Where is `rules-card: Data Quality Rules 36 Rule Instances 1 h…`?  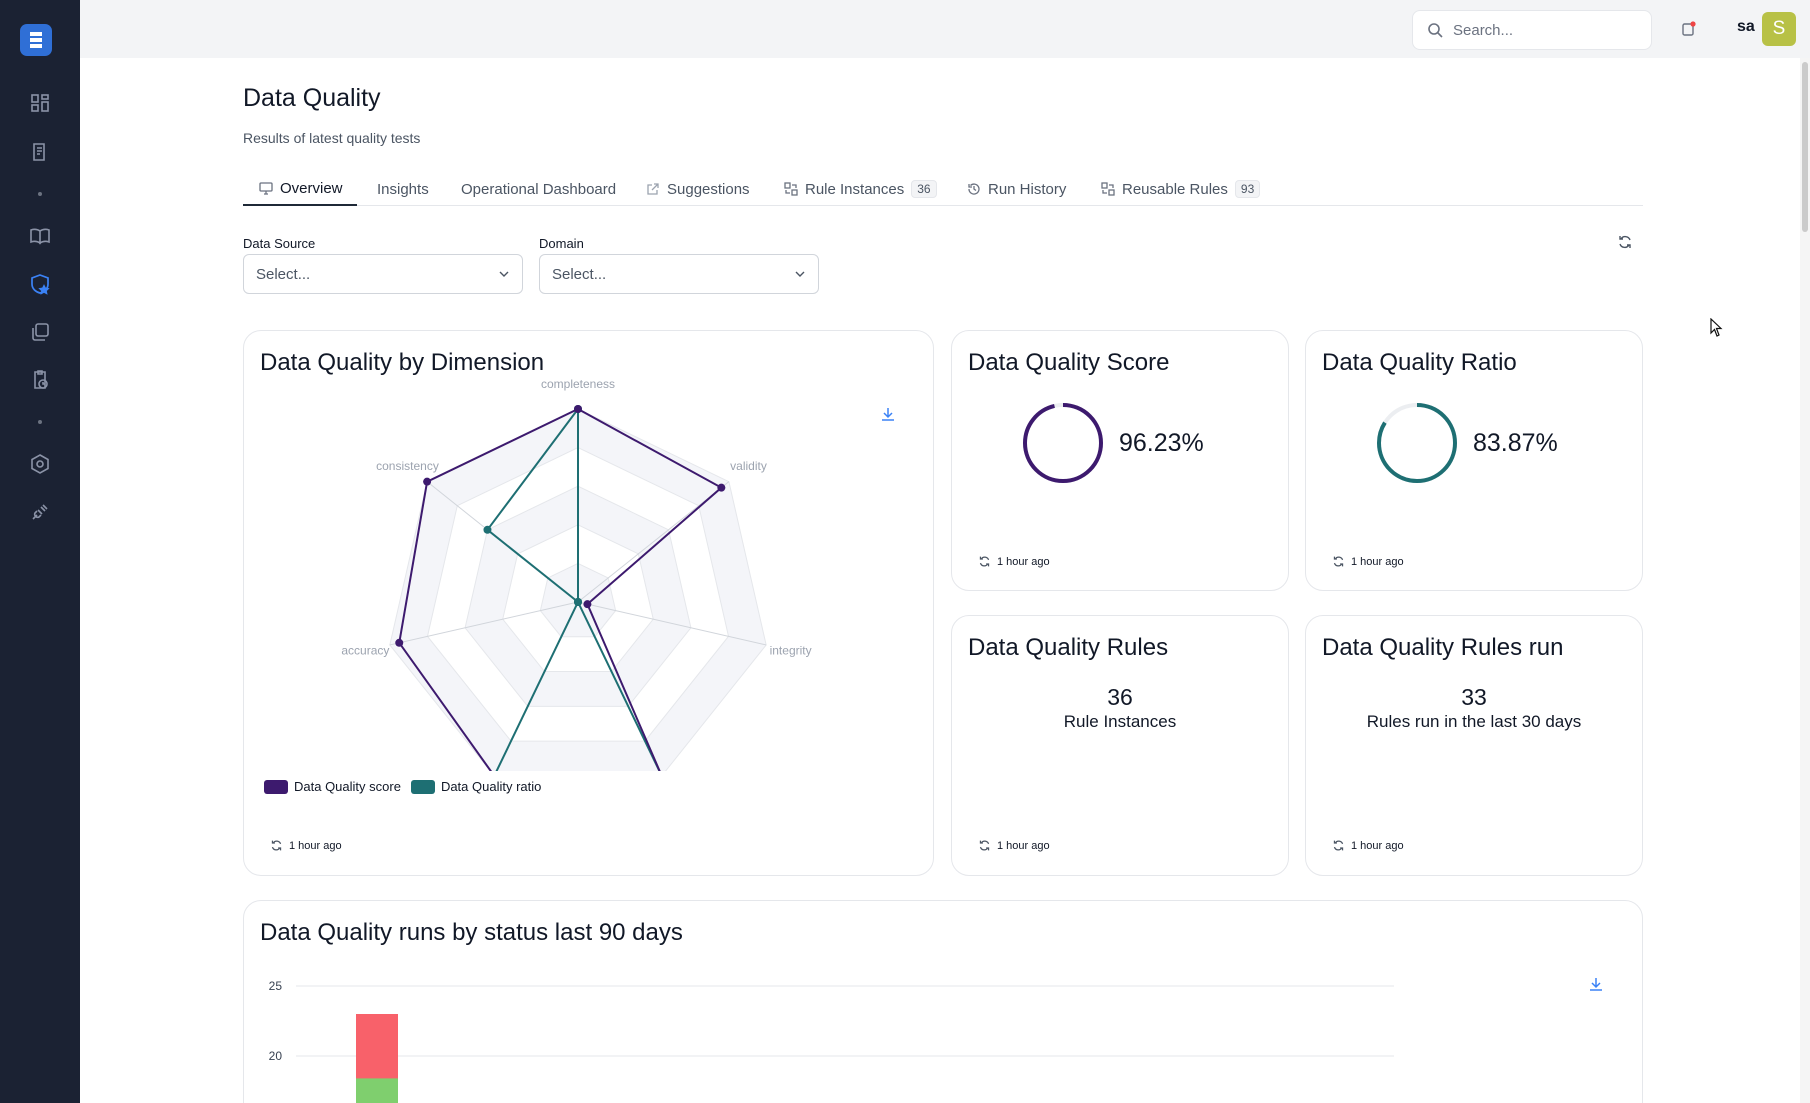 rules-card: Data Quality Rules 36 Rule Instances 1 h… is located at coordinates (1120, 745).